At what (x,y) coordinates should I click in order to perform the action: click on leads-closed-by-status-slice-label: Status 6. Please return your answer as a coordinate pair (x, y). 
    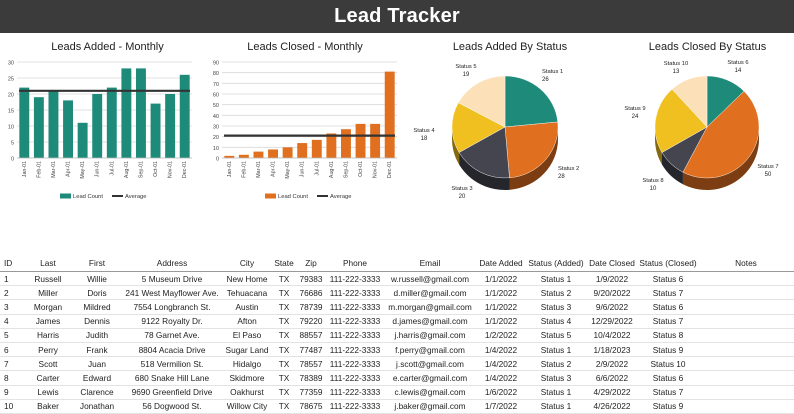
    Looking at the image, I should click on (737, 63).